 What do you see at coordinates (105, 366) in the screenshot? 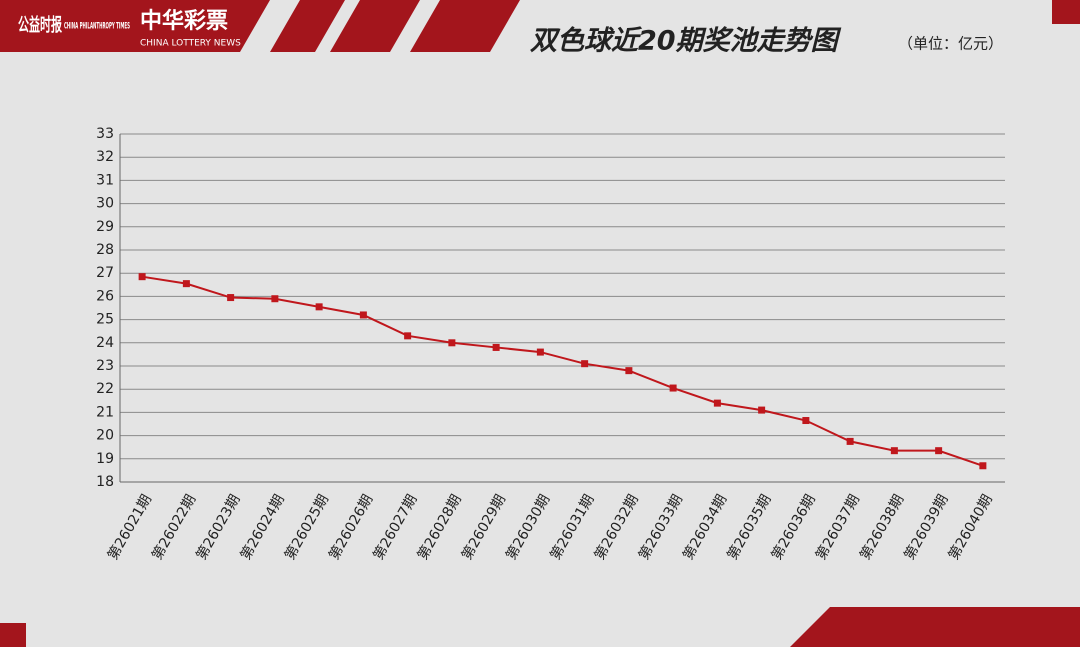
I see `y-tick-label: 23` at bounding box center [105, 366].